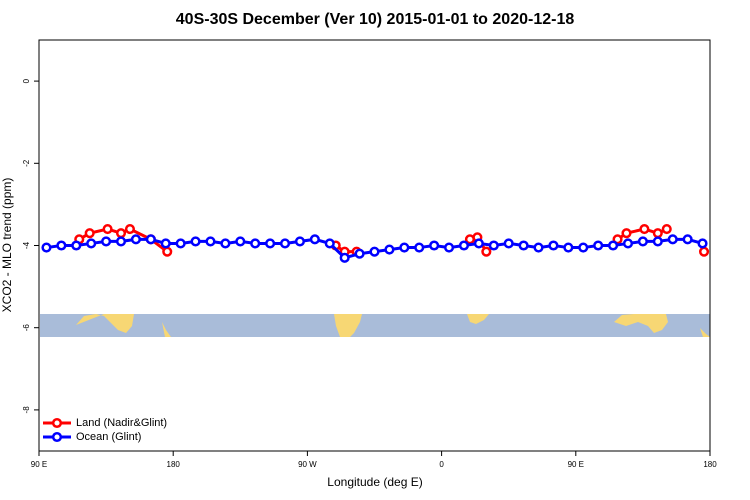 The width and height of the screenshot is (750, 500). I want to click on legend-label: Ocean (Glint), so click(108, 437).